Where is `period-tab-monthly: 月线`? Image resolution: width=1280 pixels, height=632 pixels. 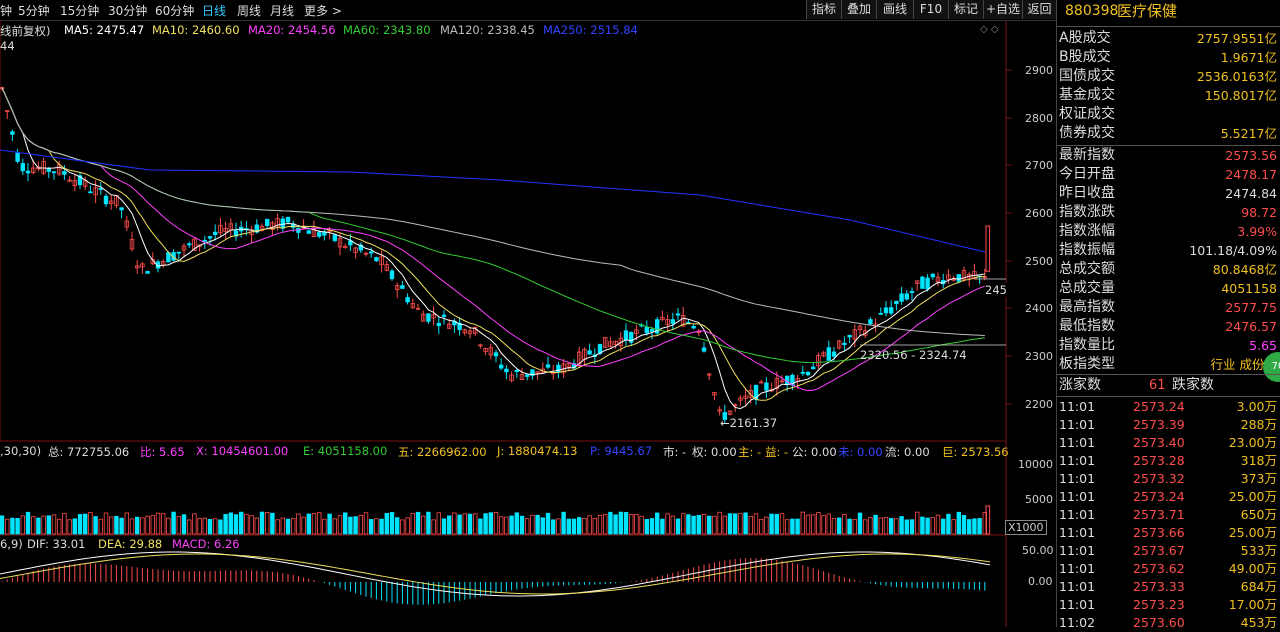
period-tab-monthly: 月线 is located at coordinates (282, 11).